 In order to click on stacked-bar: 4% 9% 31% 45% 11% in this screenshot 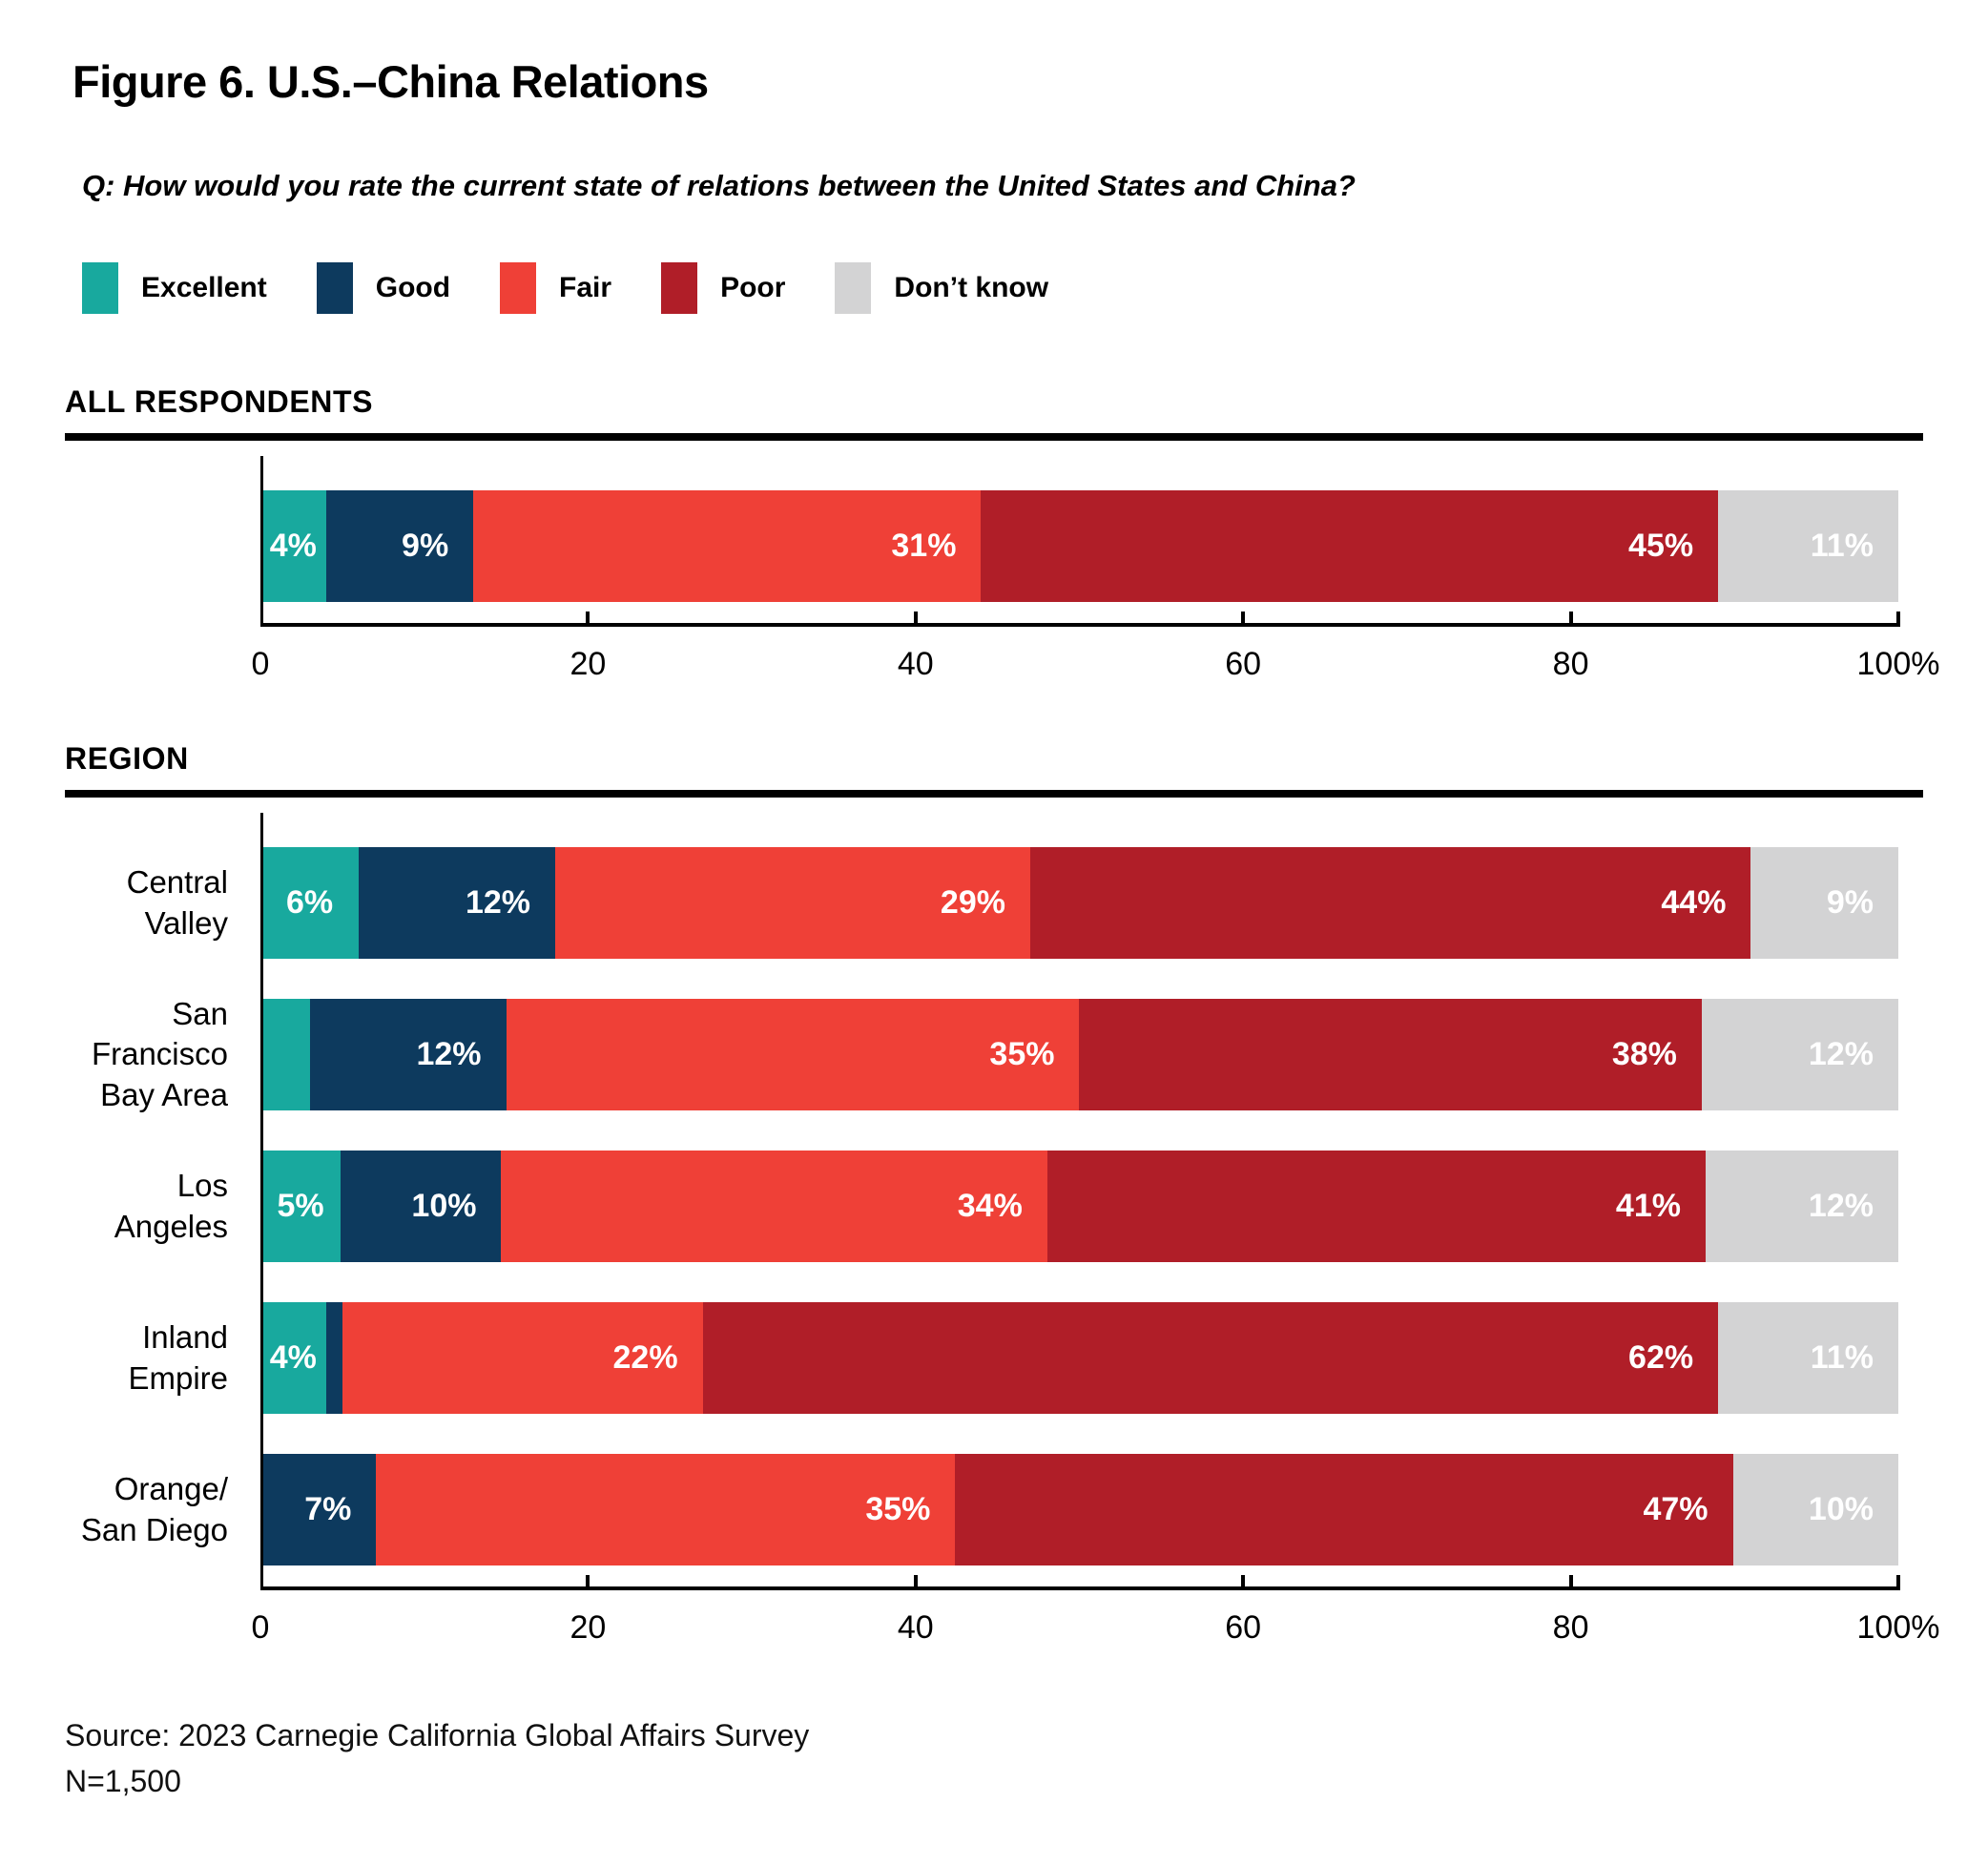, I will do `click(1079, 546)`.